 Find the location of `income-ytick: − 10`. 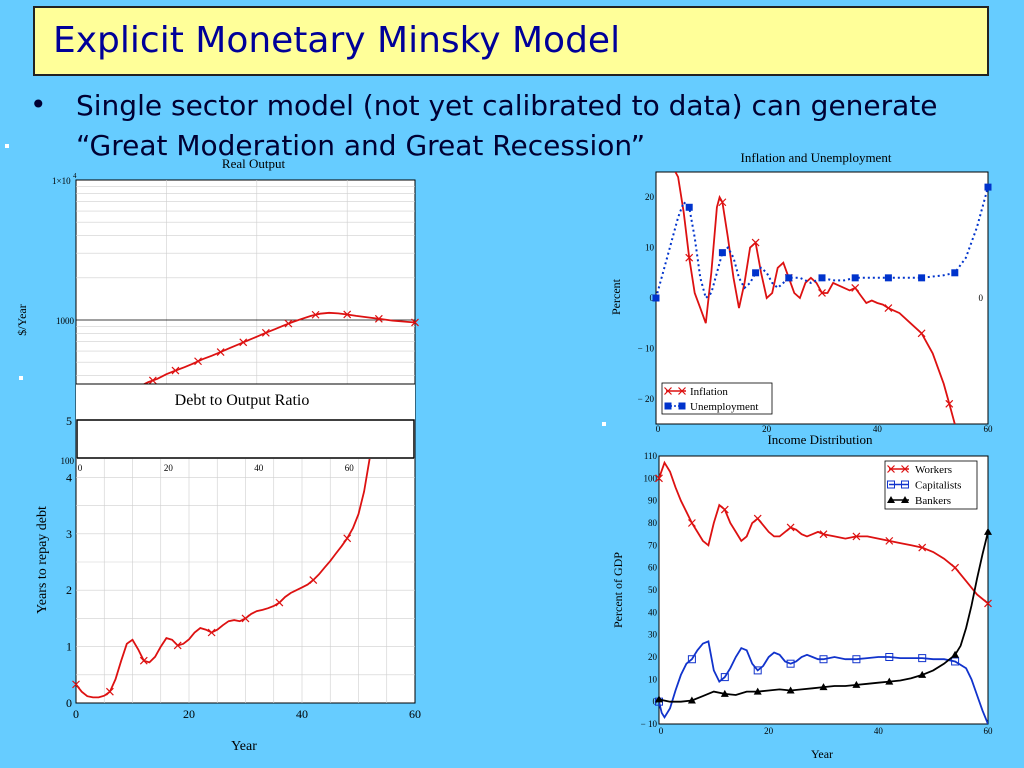

income-ytick: − 10 is located at coordinates (649, 724).